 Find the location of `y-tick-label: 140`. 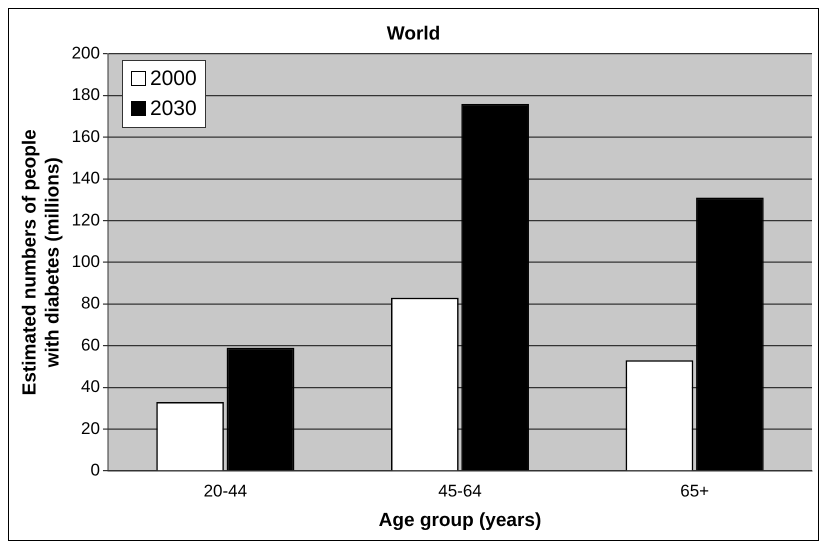

y-tick-label: 140 is located at coordinates (86, 178).